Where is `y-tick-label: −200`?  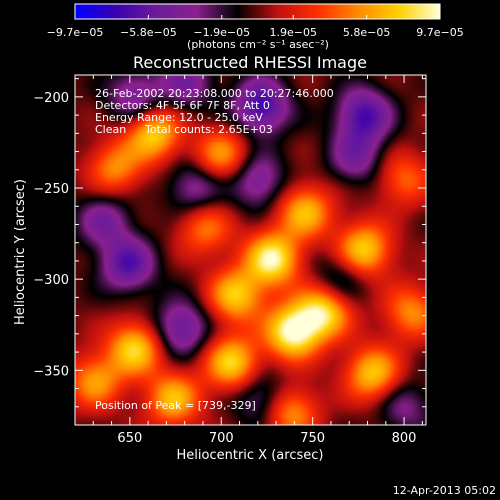 y-tick-label: −200 is located at coordinates (51, 98).